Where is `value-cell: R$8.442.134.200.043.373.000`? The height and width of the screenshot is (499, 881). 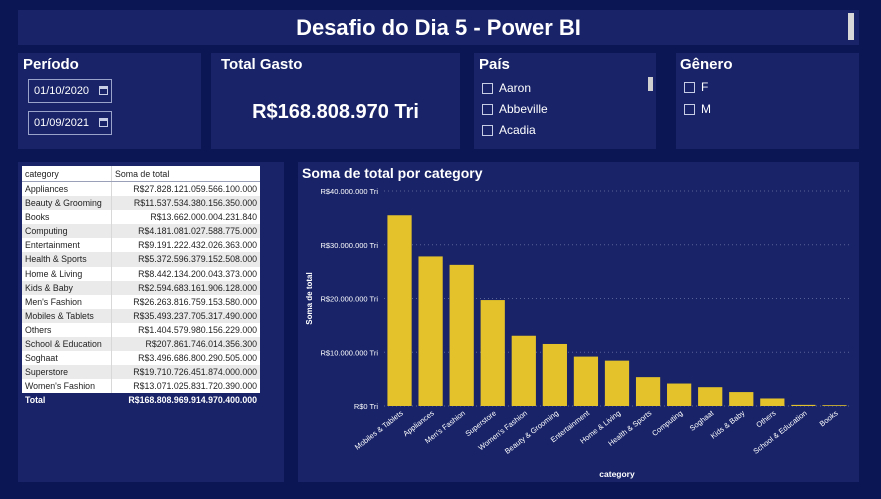
value-cell: R$8.442.134.200.043.373.000 is located at coordinates (197, 273).